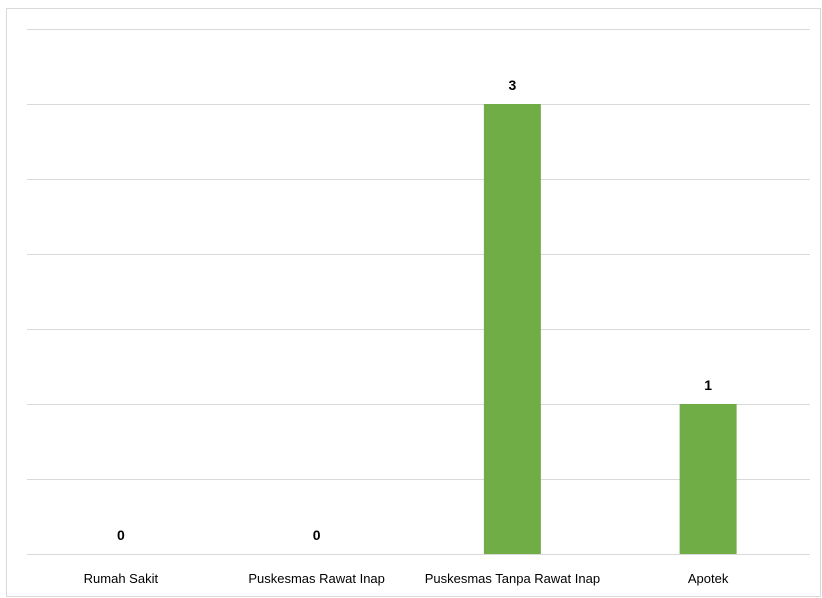  Describe the element at coordinates (512, 578) in the screenshot. I see `x-tick-label-2: Puskesmas Tanpa Rawat Inap` at that location.